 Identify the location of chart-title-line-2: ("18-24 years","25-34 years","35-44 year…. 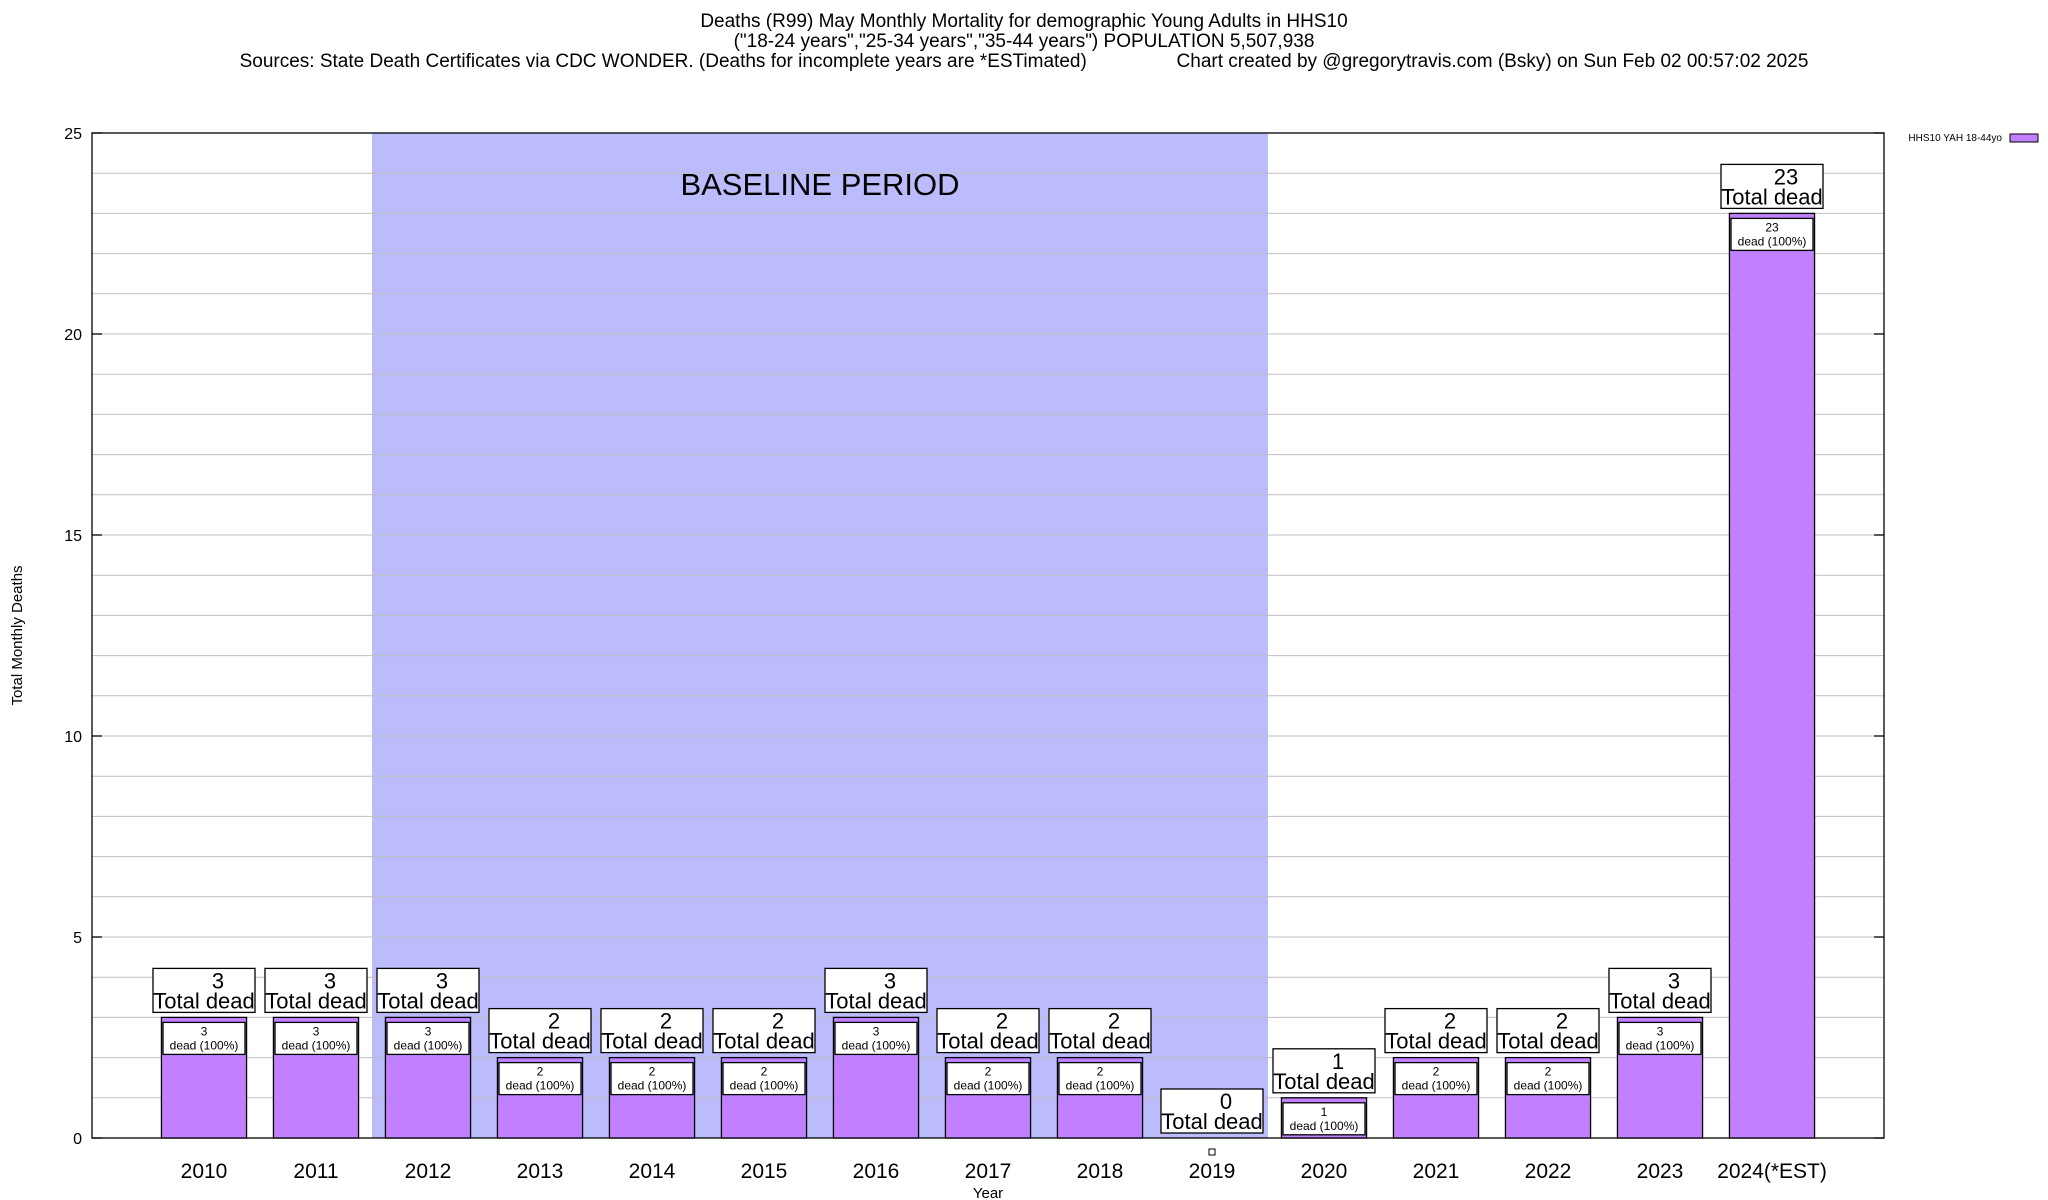
(1024, 41).